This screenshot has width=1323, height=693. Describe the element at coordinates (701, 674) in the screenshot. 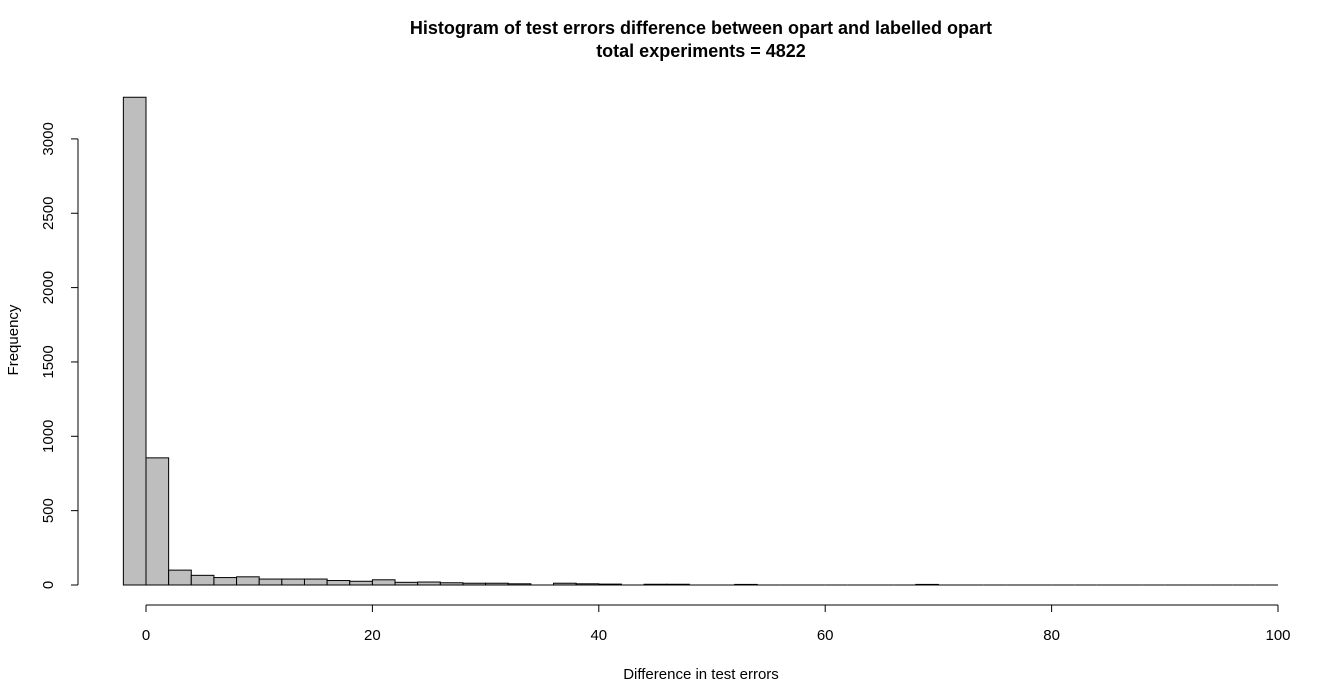

I see `x-axis-title: Difference in test errors` at that location.